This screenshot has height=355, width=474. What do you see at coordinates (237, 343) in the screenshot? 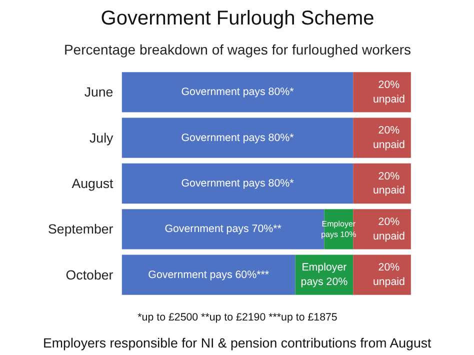
I see `text: Employers responsible for NI & pension contributions from August` at bounding box center [237, 343].